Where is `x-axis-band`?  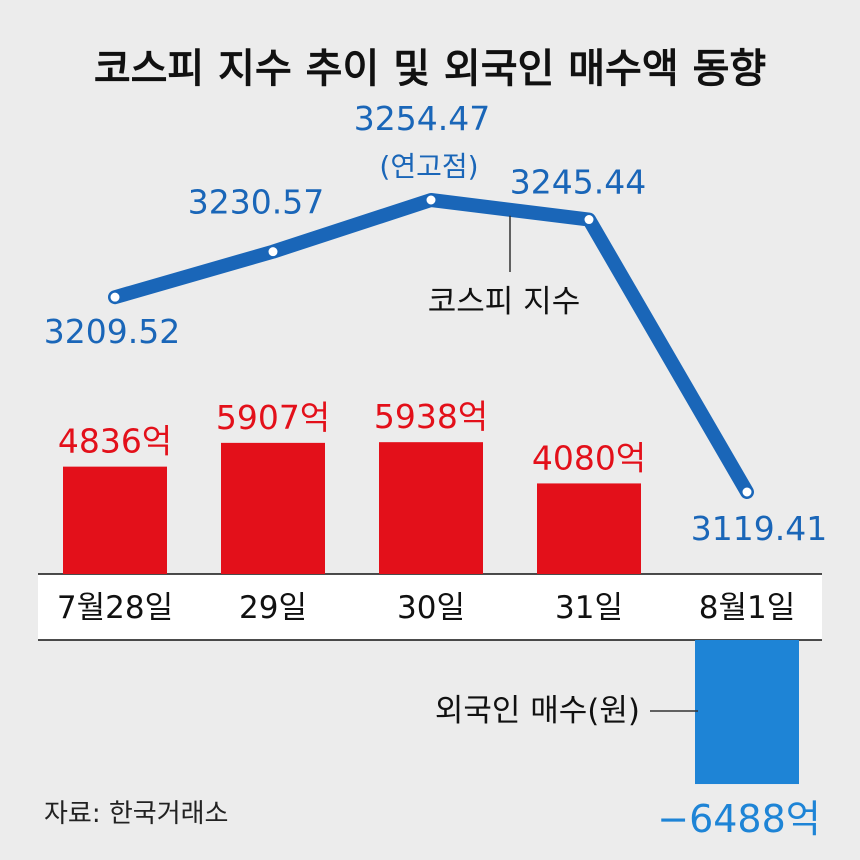 x-axis-band is located at coordinates (430, 607).